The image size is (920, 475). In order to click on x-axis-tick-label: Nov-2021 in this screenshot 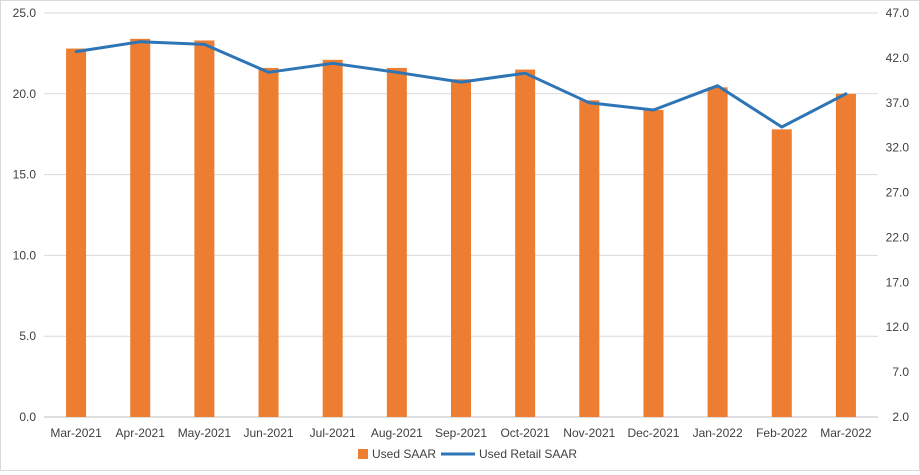, I will do `click(589, 433)`.